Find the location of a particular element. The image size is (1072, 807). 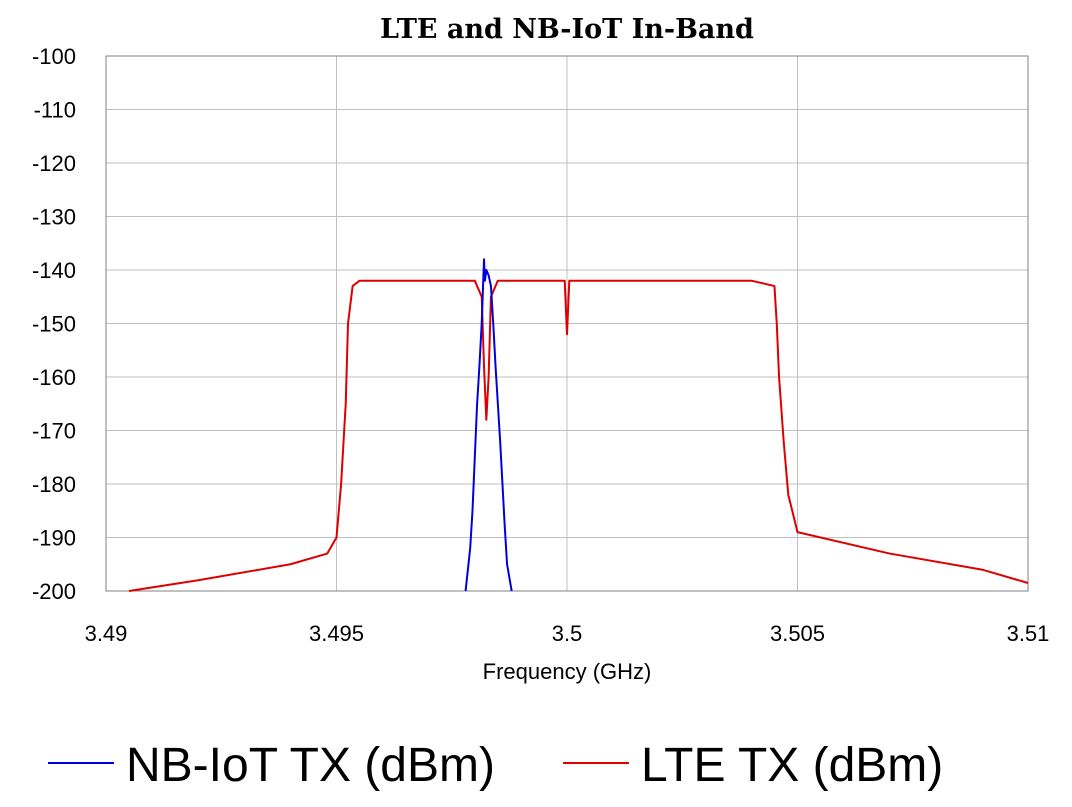

y-tick-label: -100 is located at coordinates (54, 56).